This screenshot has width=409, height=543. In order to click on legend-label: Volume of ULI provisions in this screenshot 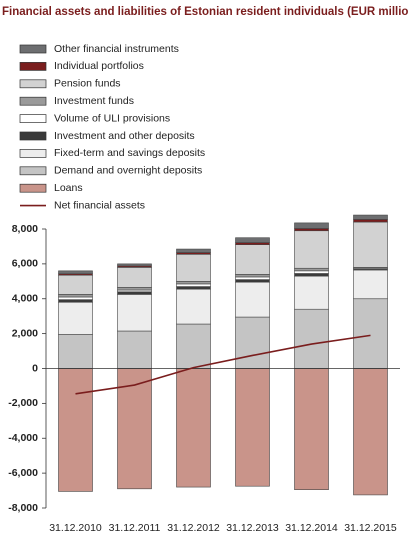, I will do `click(112, 118)`.